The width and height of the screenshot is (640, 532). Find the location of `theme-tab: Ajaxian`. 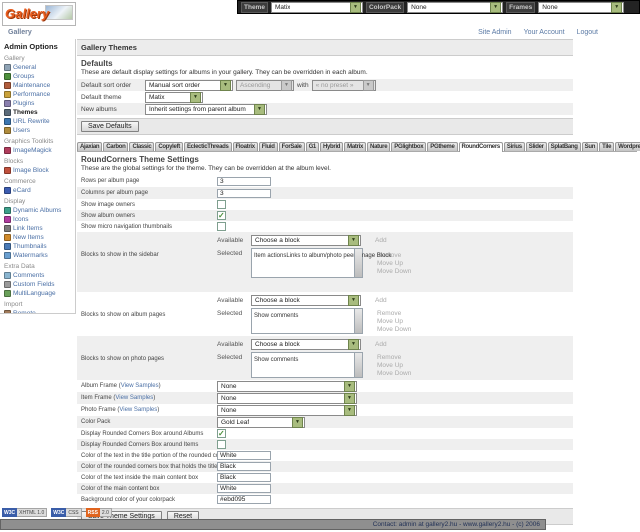

theme-tab: Ajaxian is located at coordinates (90, 146).